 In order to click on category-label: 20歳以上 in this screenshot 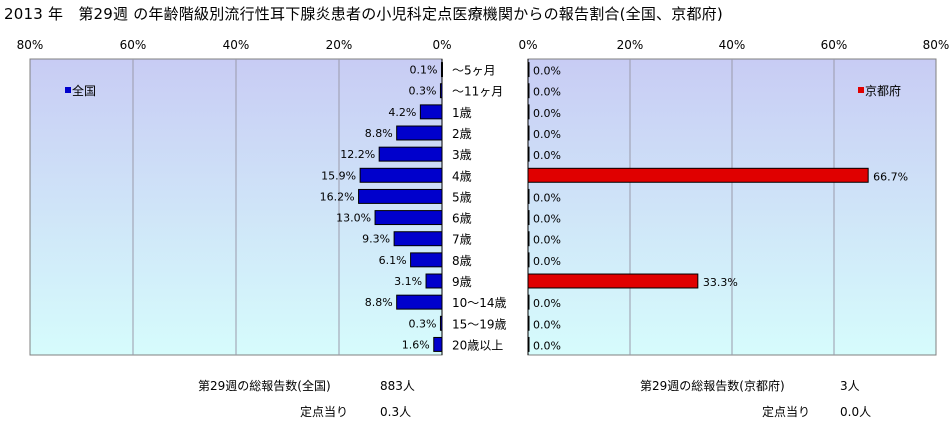, I will do `click(477, 345)`.